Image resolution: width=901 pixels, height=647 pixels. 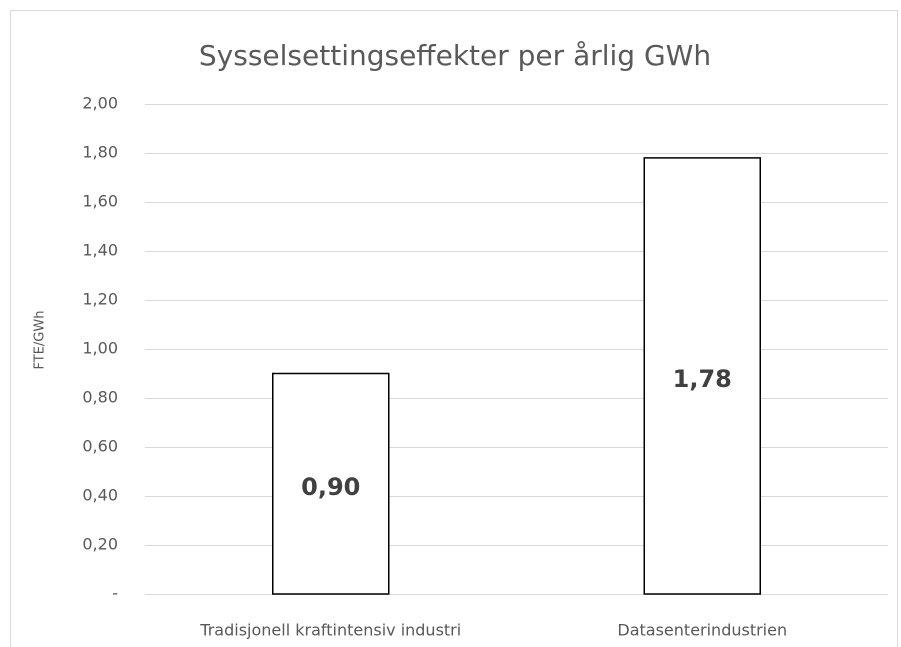 I want to click on y-tick-label: 0,40, so click(x=100, y=495).